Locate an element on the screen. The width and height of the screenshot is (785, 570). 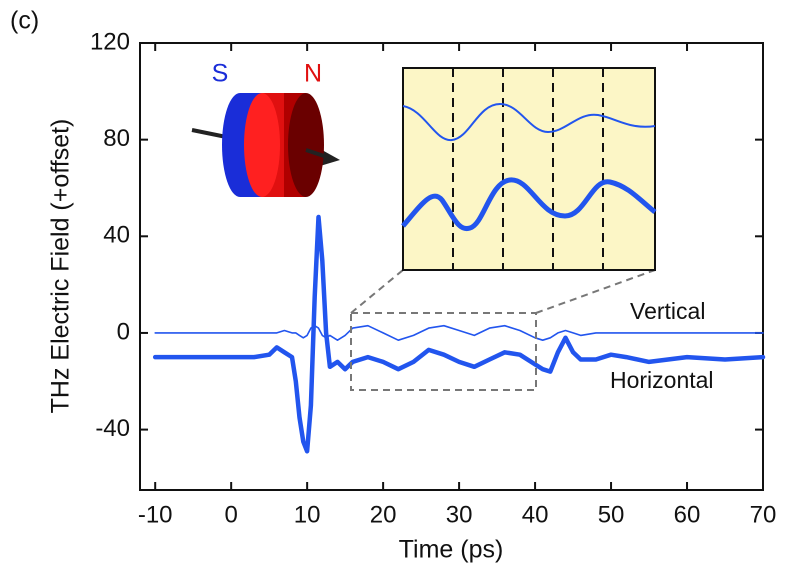
series-label: Vertical is located at coordinates (667, 311).